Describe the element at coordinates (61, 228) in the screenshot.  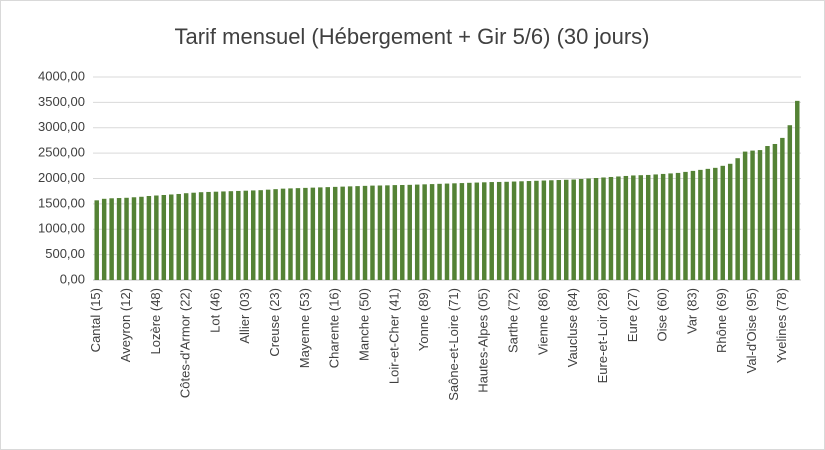
I see `y-tick-label: 1000,00` at that location.